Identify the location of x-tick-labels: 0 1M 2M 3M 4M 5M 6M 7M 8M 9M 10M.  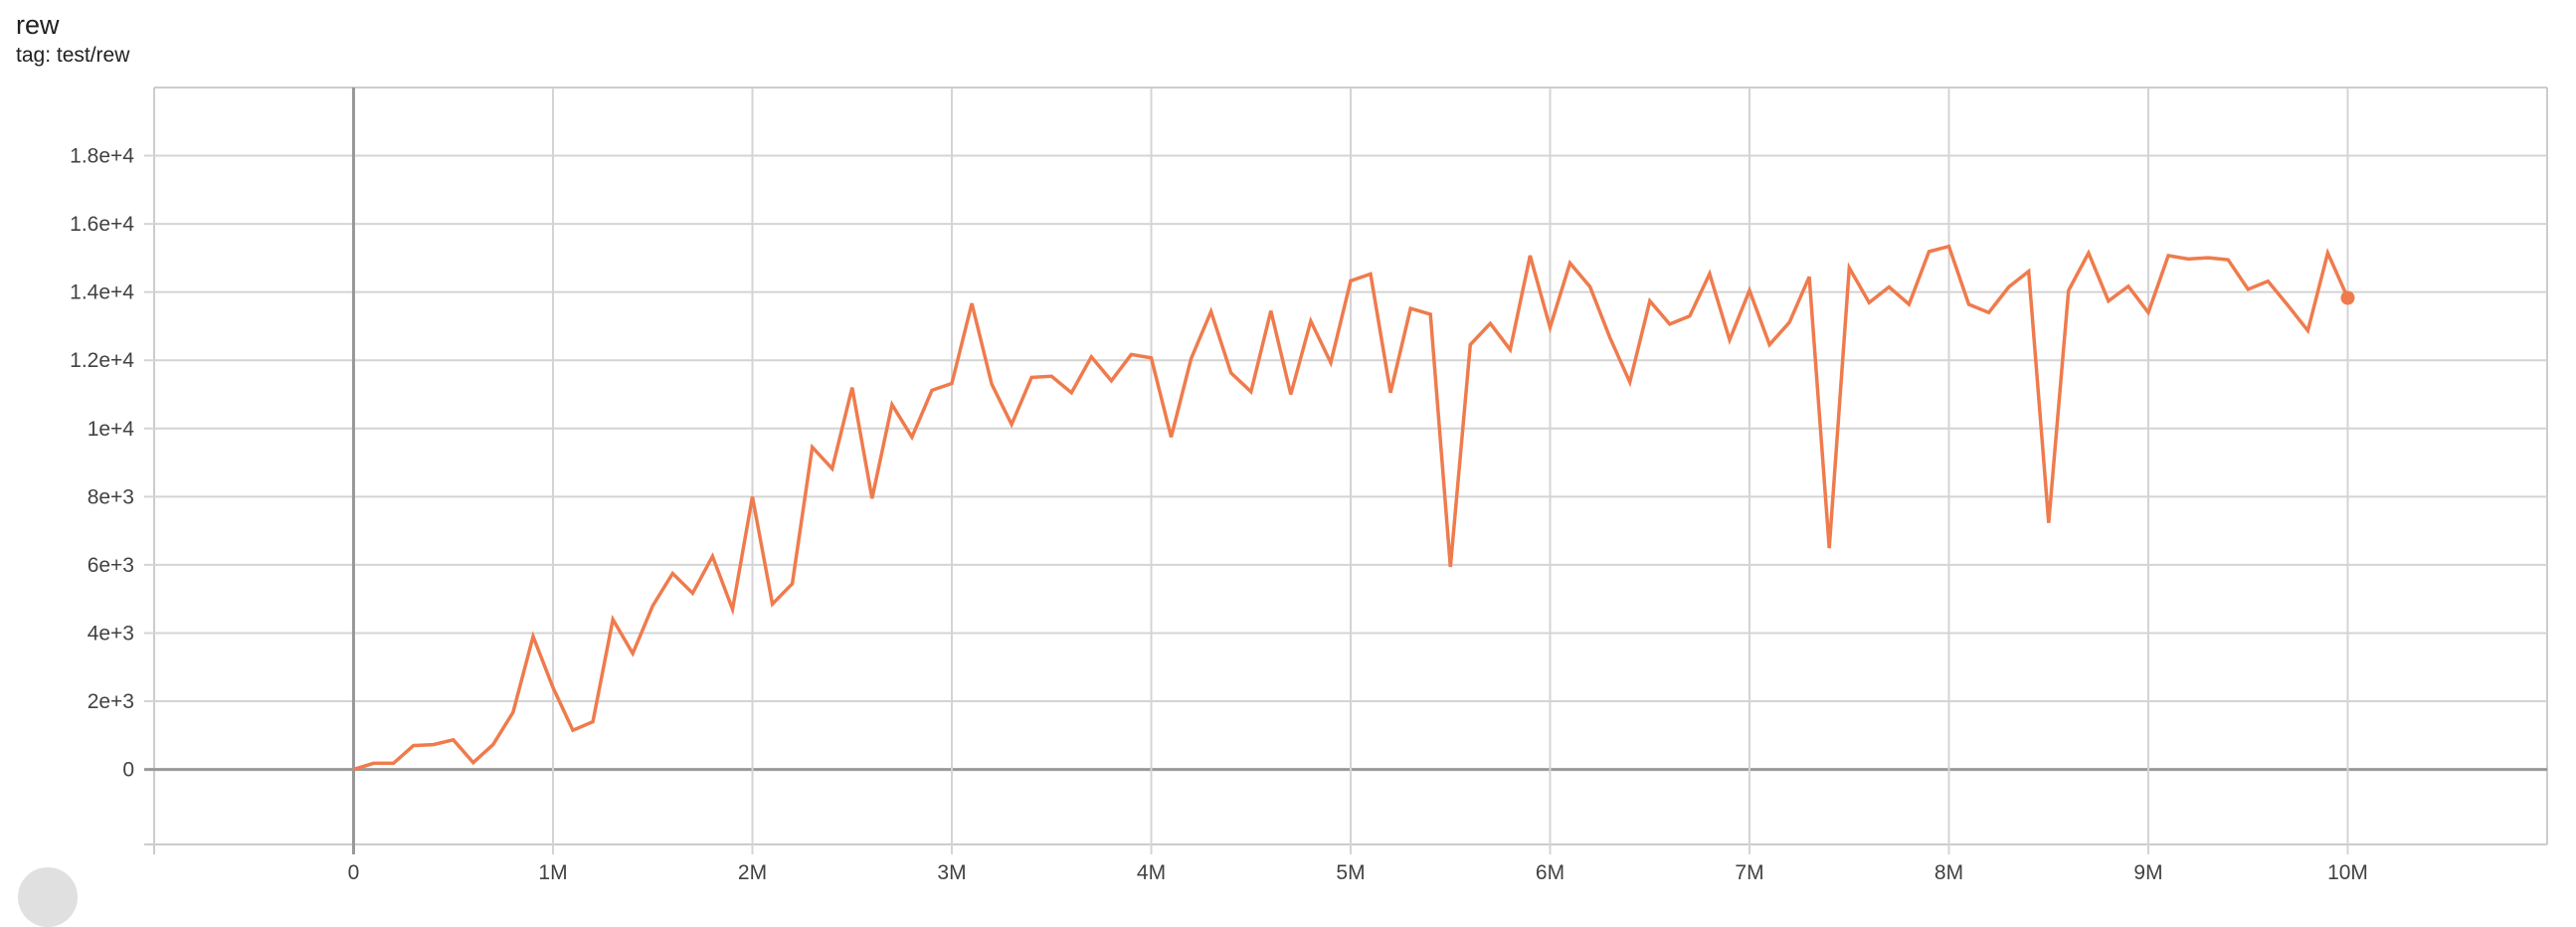
(1358, 872).